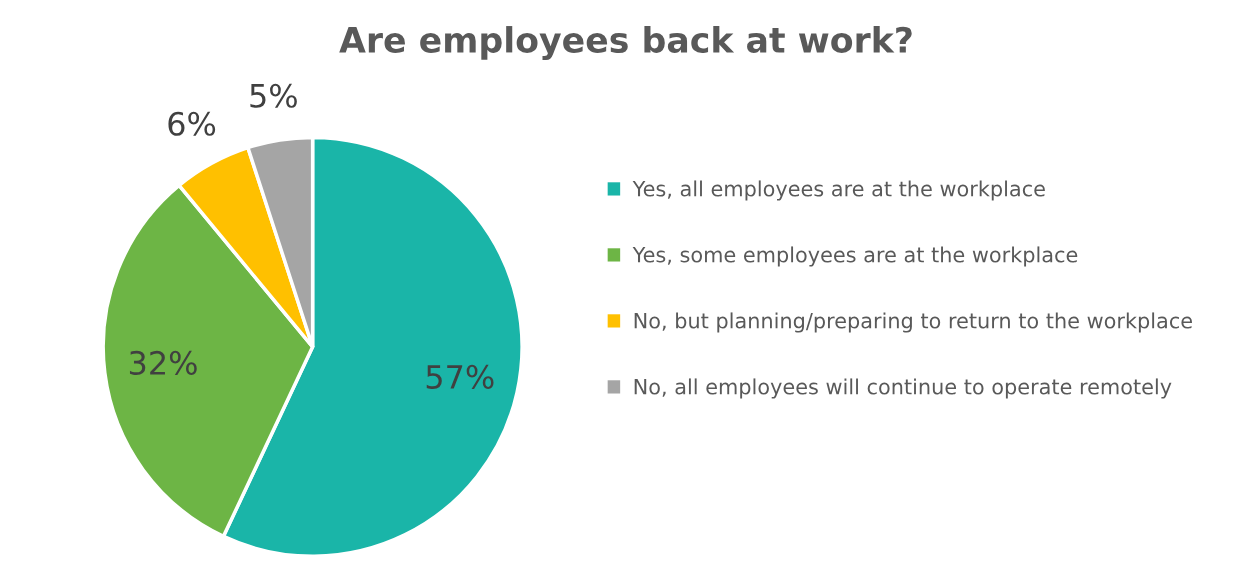 The image size is (1253, 579). Describe the element at coordinates (192, 123) in the screenshot. I see `data-label: 6%` at that location.